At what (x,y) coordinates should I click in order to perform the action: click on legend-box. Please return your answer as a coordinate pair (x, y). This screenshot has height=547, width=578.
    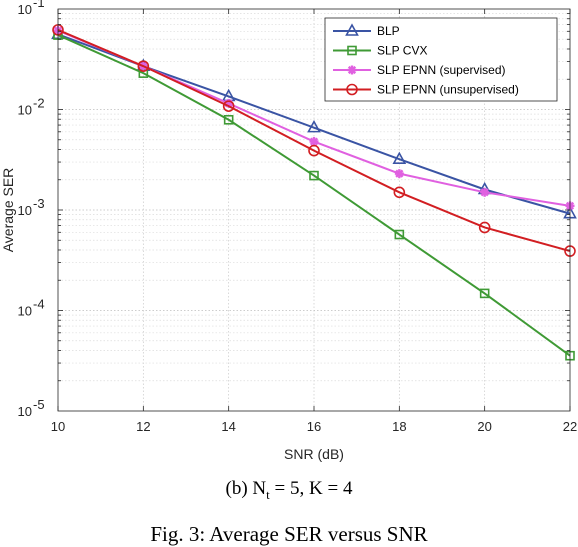
    Looking at the image, I should click on (441, 59).